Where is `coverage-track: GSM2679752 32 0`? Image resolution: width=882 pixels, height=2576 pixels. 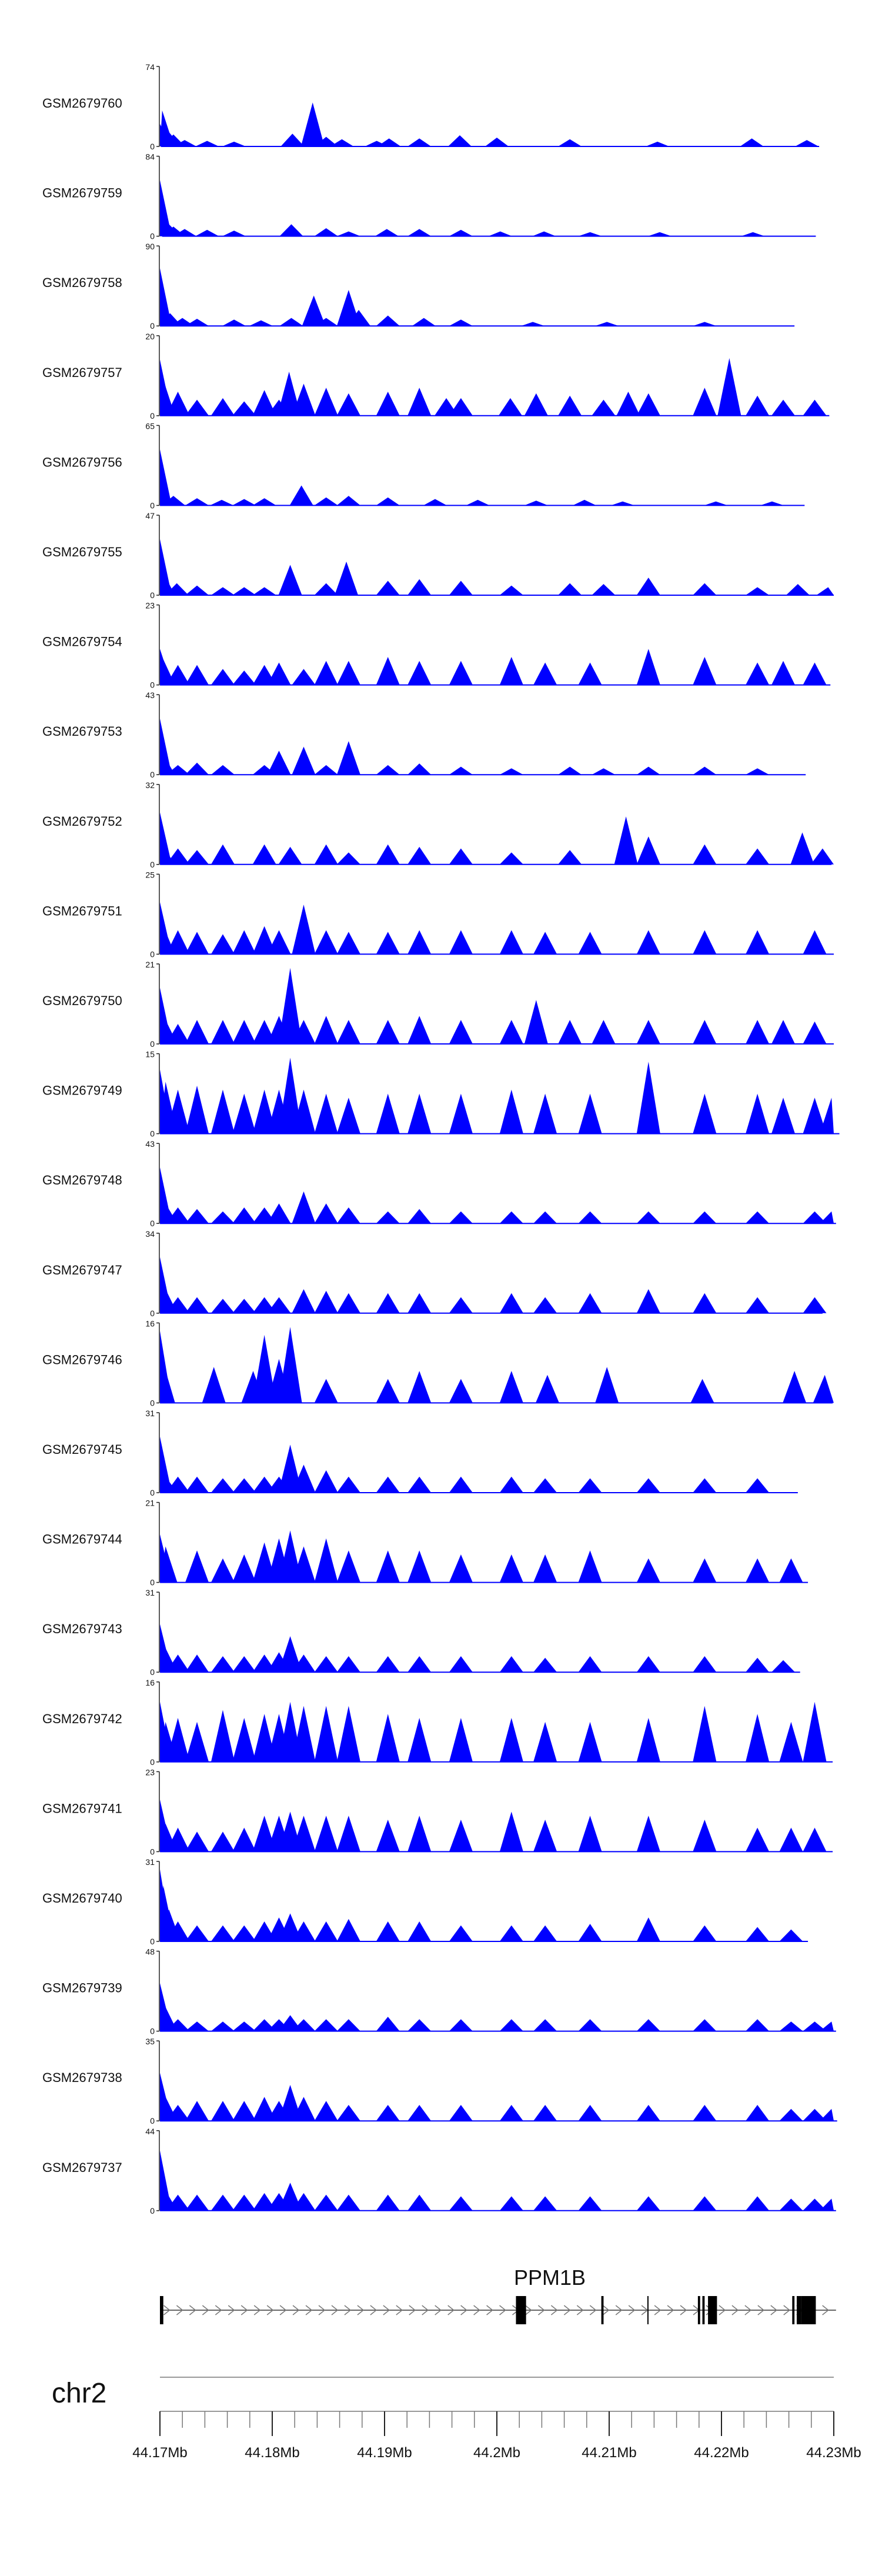
coverage-track: GSM2679752 32 0 is located at coordinates (438, 824).